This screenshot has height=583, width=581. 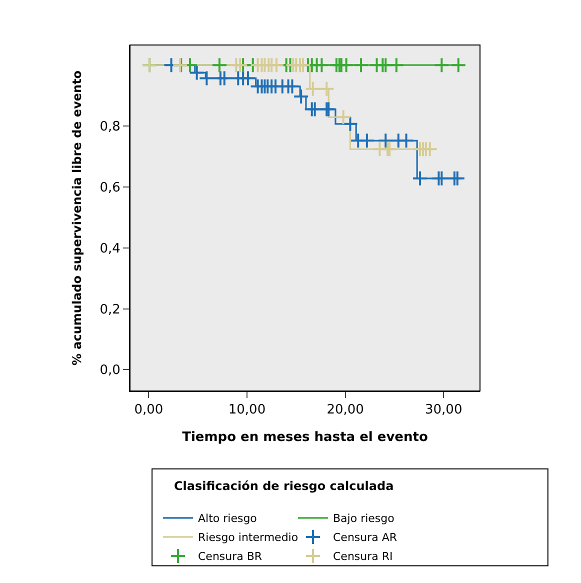 I want to click on y-tick-label: 0,2, so click(x=110, y=310).